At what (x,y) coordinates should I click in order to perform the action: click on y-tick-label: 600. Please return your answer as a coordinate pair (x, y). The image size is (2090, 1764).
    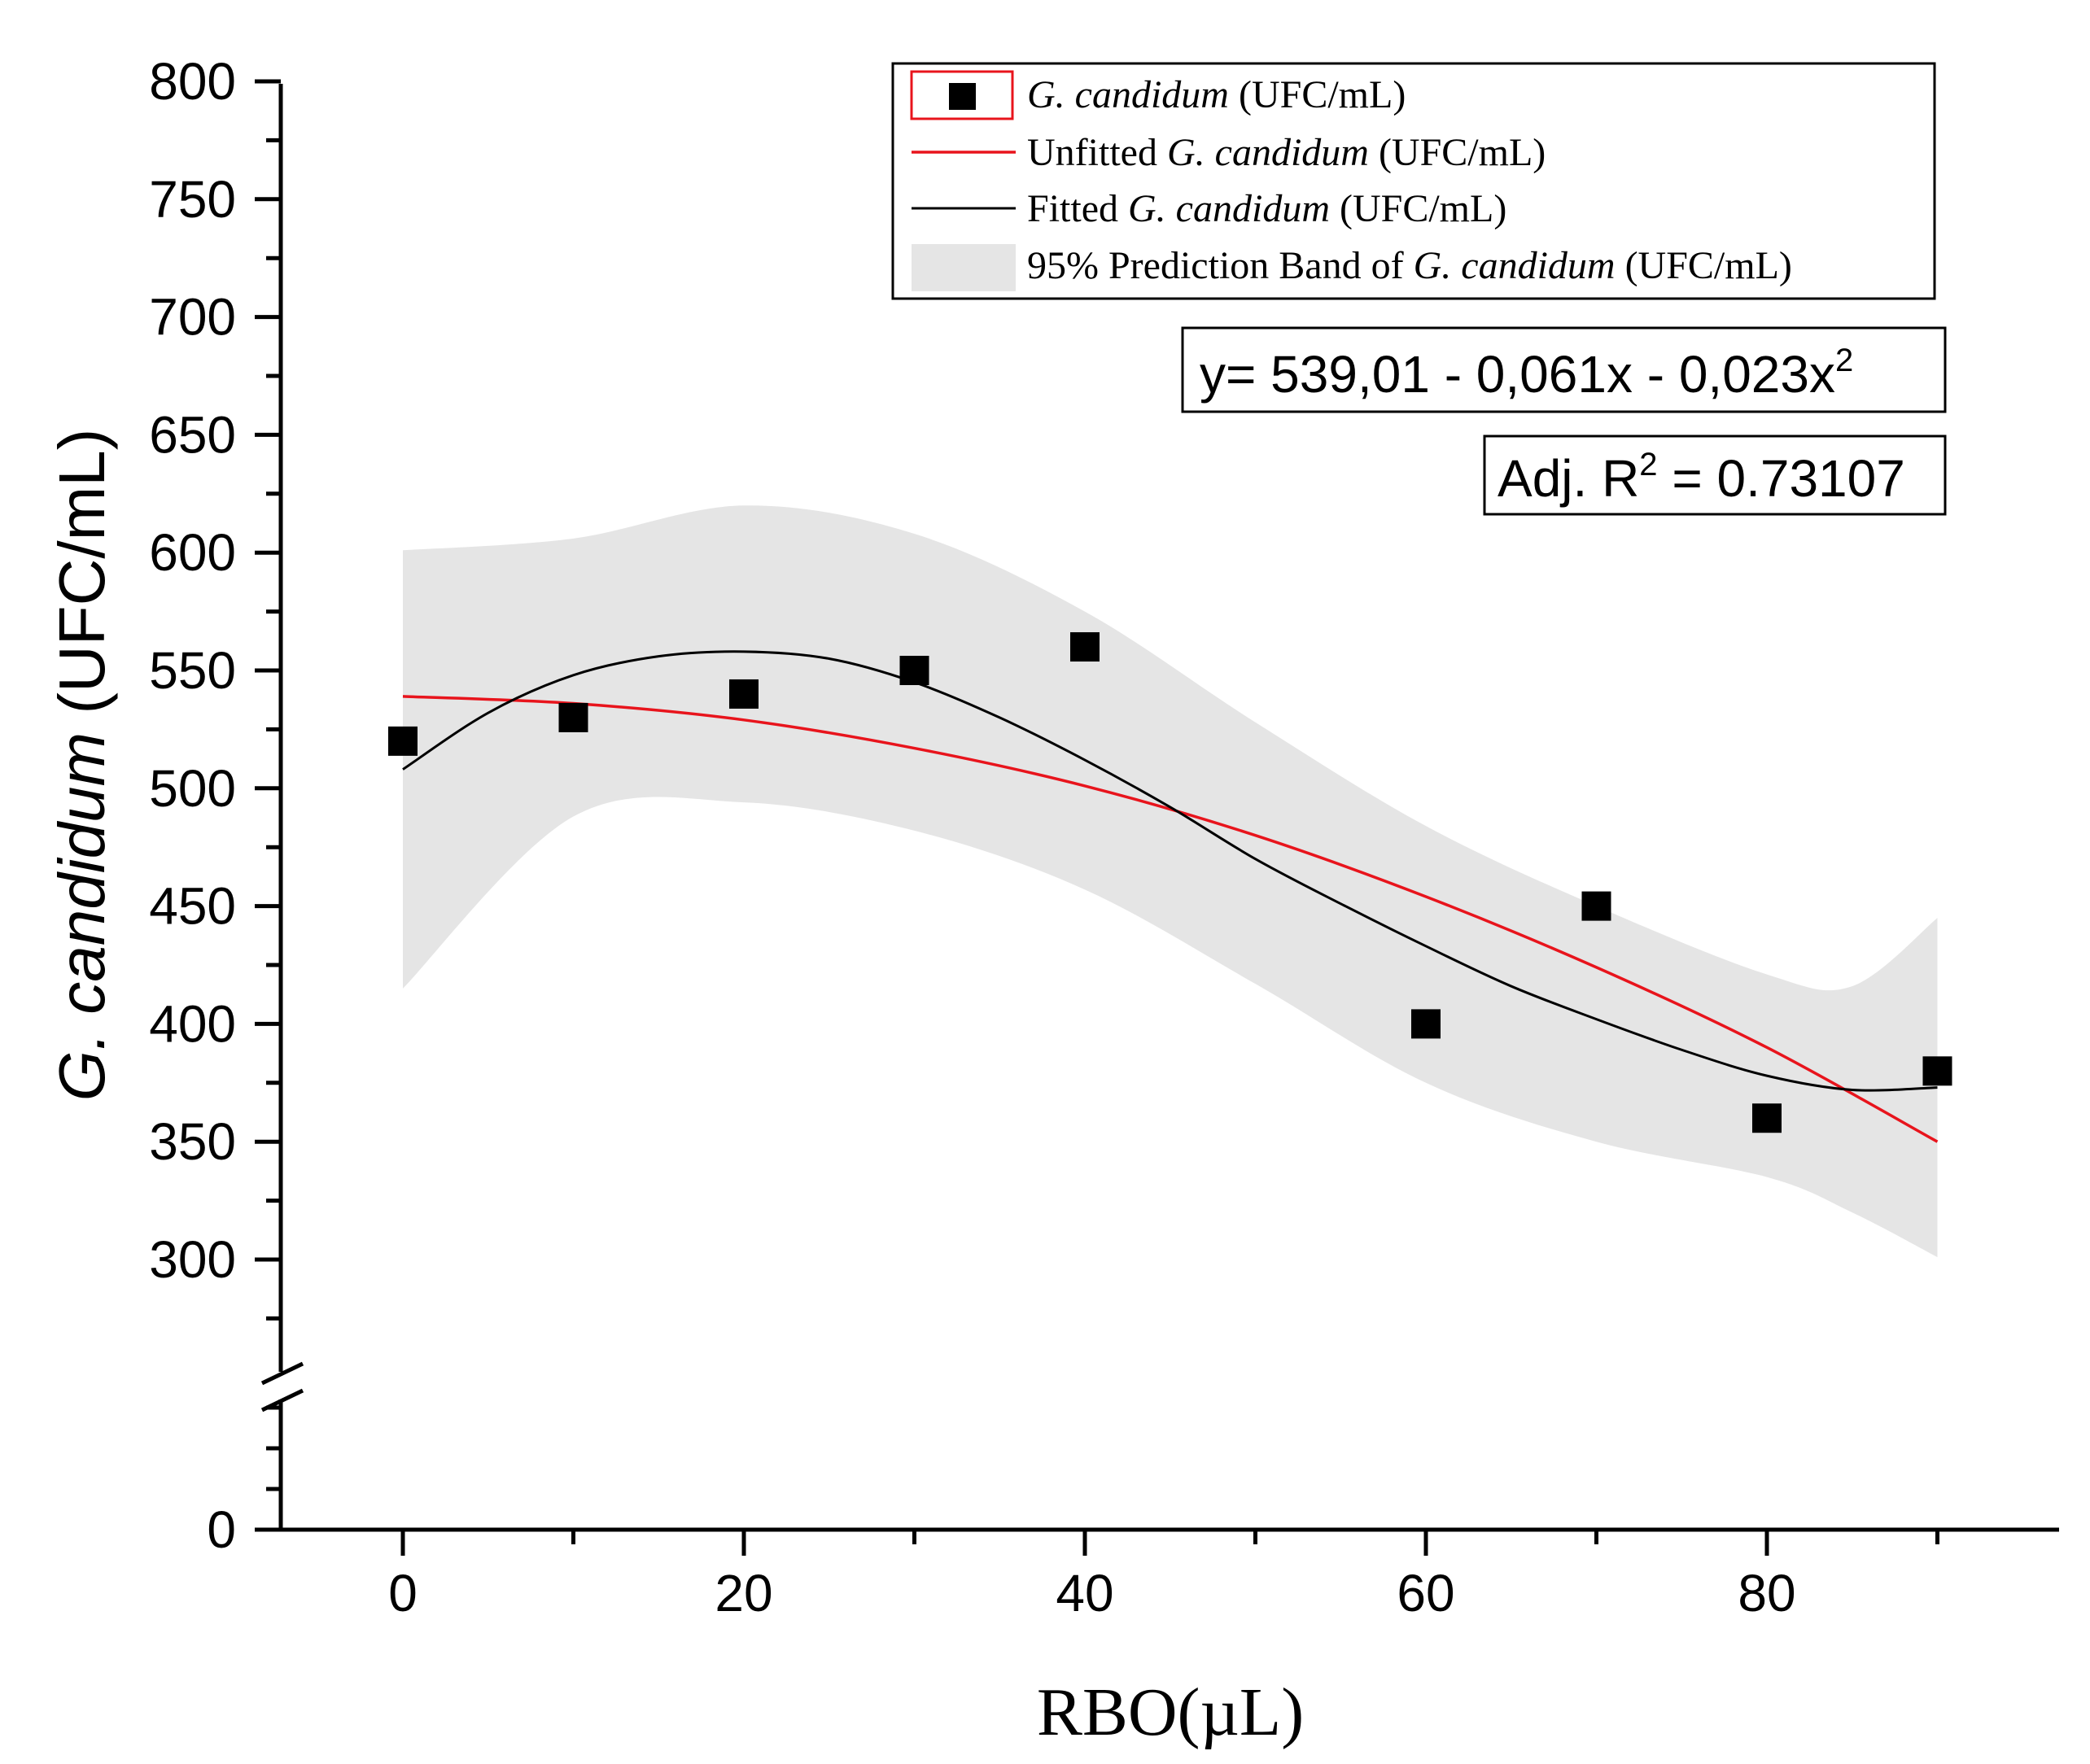
    Looking at the image, I should click on (192, 553).